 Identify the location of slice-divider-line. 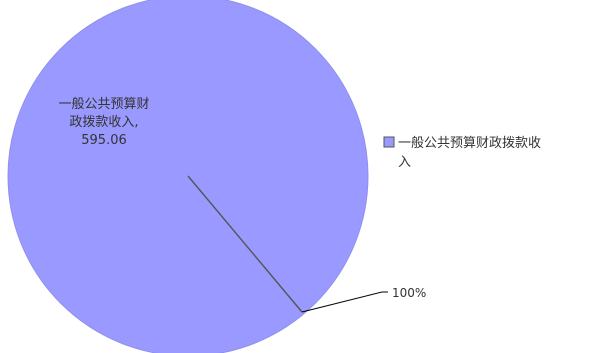
(245, 244).